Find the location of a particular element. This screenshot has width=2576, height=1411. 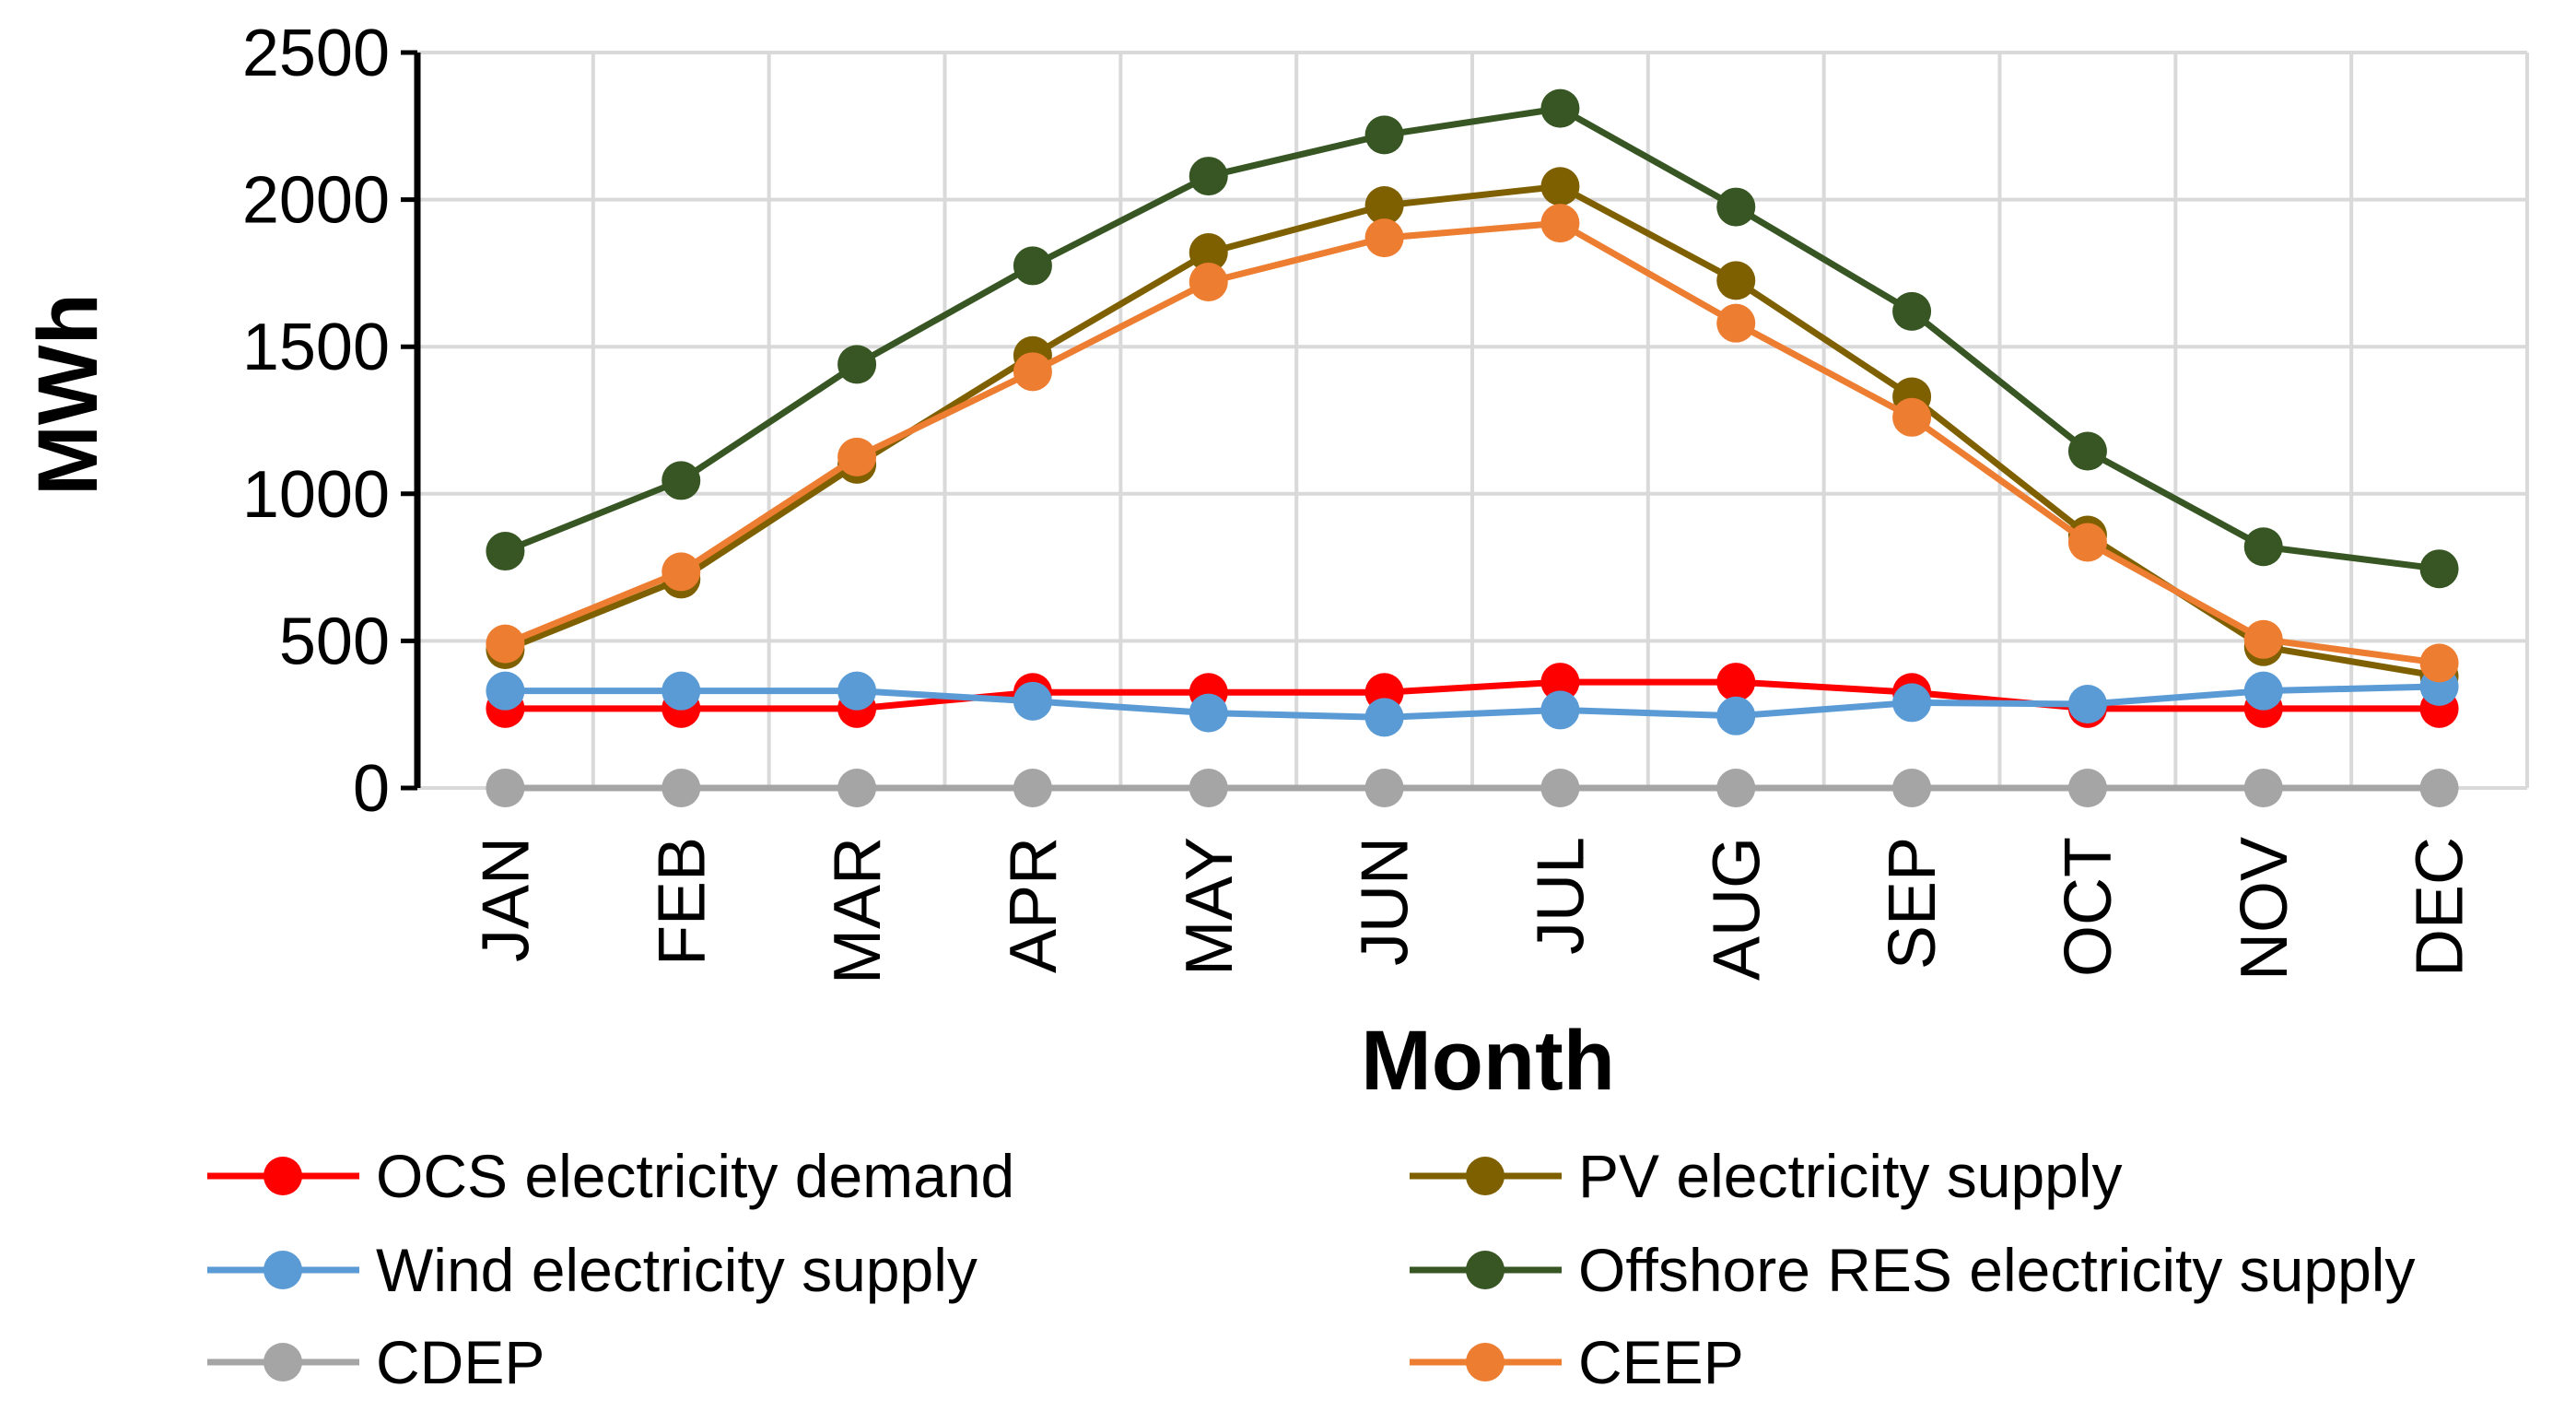

x-tick-label: OCT is located at coordinates (2088, 907).